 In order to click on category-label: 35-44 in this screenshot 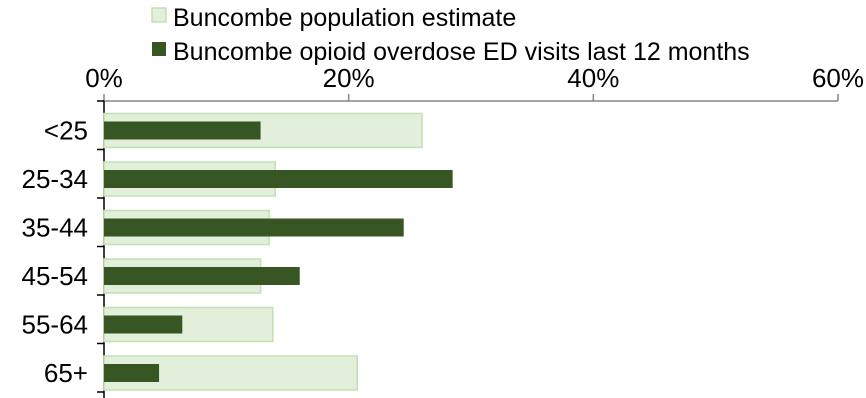, I will do `click(55, 228)`.